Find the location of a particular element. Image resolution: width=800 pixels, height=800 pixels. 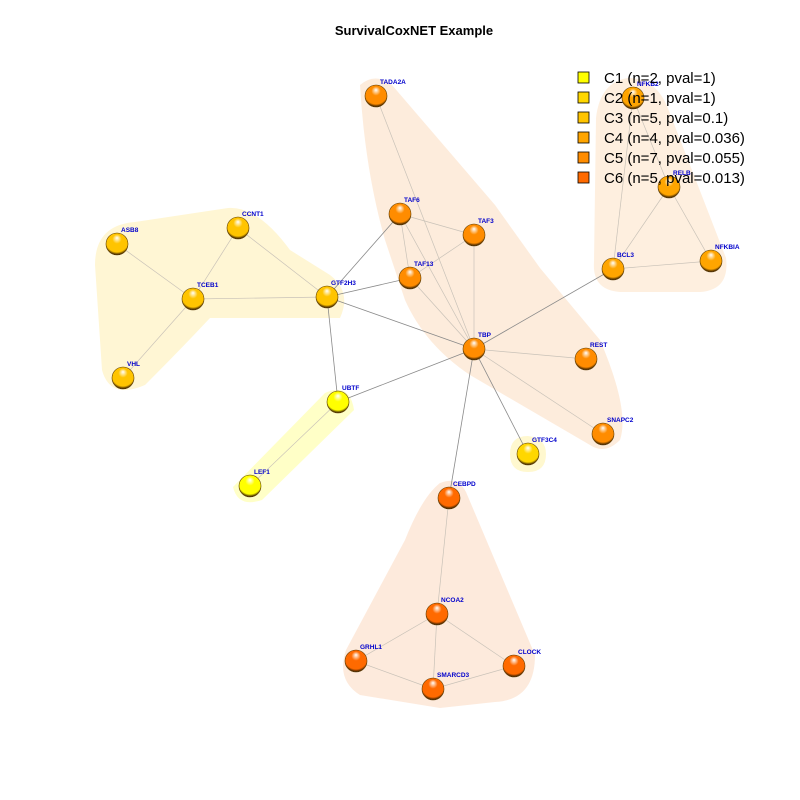

legend-swatch-c3 is located at coordinates (583, 117).